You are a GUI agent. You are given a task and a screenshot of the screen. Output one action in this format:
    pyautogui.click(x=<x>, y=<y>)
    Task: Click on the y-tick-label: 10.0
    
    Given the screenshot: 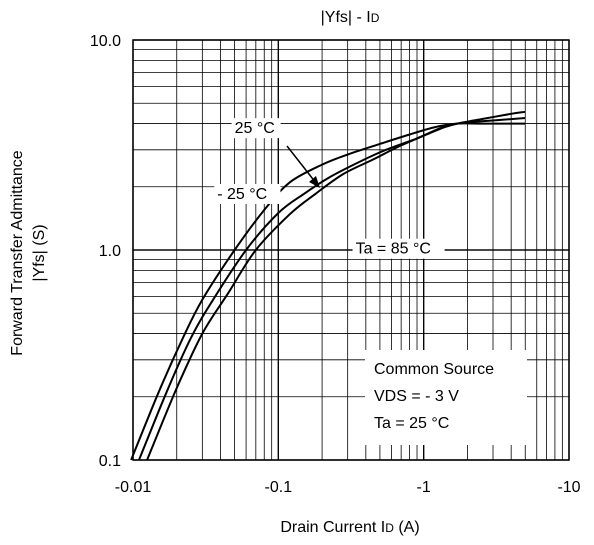 What is the action you would take?
    pyautogui.click(x=105, y=41)
    